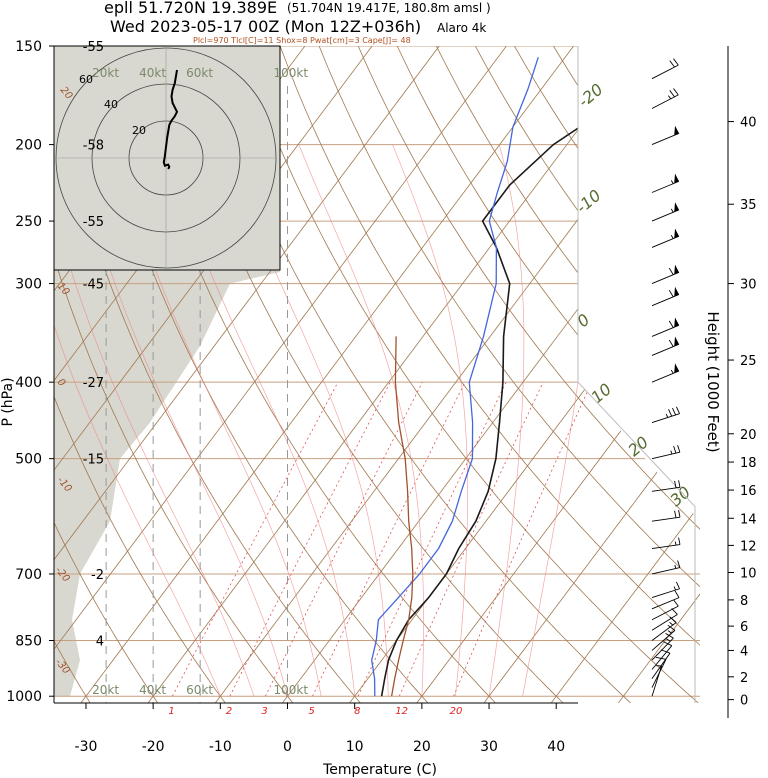 The width and height of the screenshot is (768, 778). What do you see at coordinates (61, 383) in the screenshot?
I see `dry-adiabat-label: 0` at bounding box center [61, 383].